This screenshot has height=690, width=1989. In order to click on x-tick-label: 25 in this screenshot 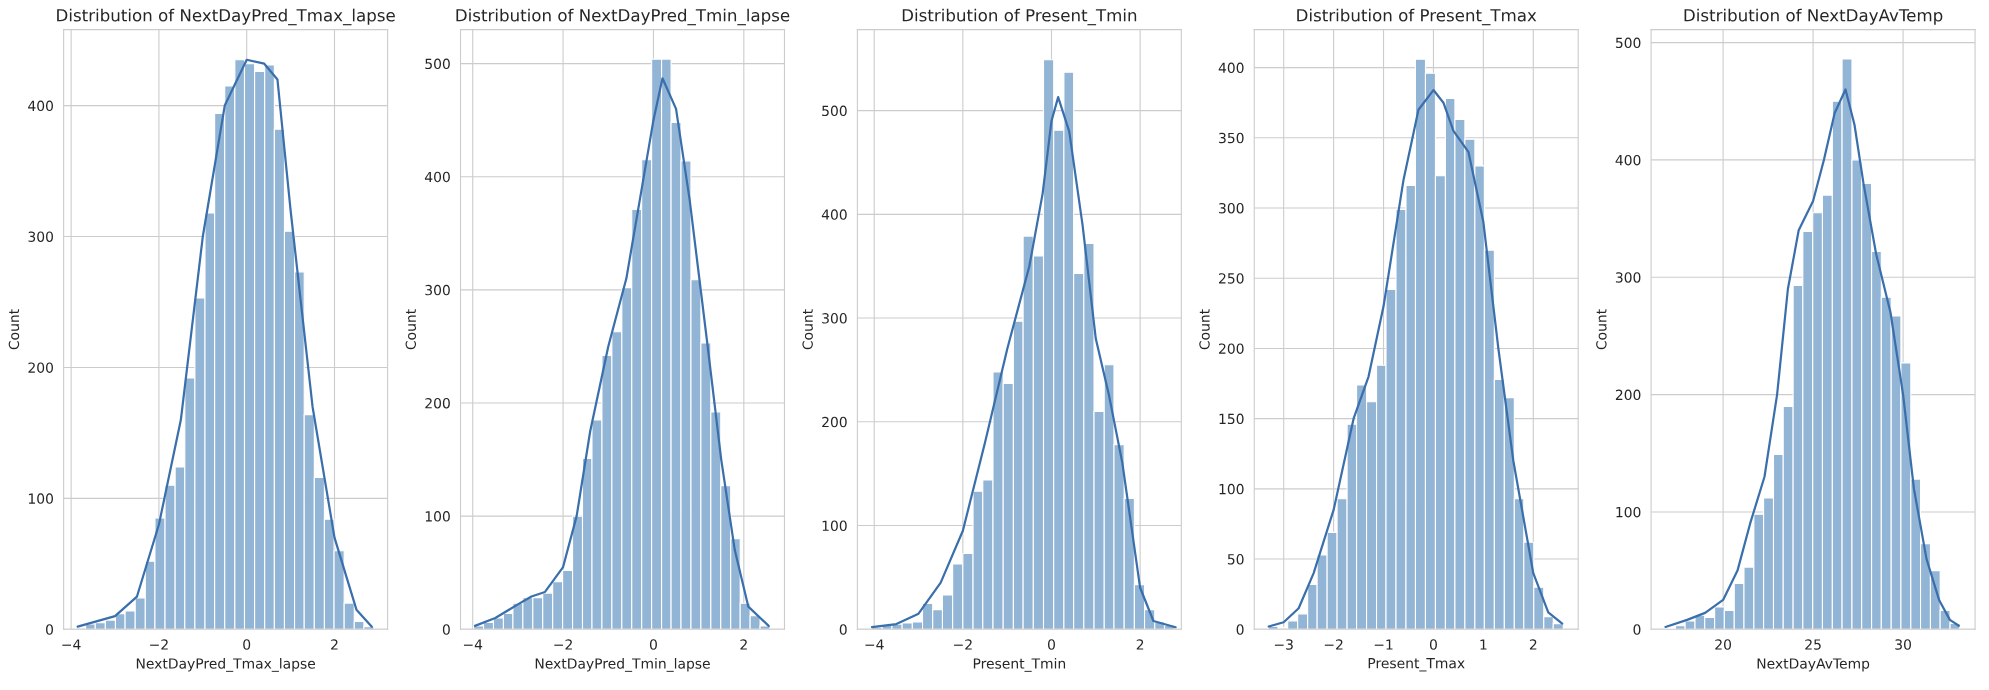, I will do `click(1813, 644)`.